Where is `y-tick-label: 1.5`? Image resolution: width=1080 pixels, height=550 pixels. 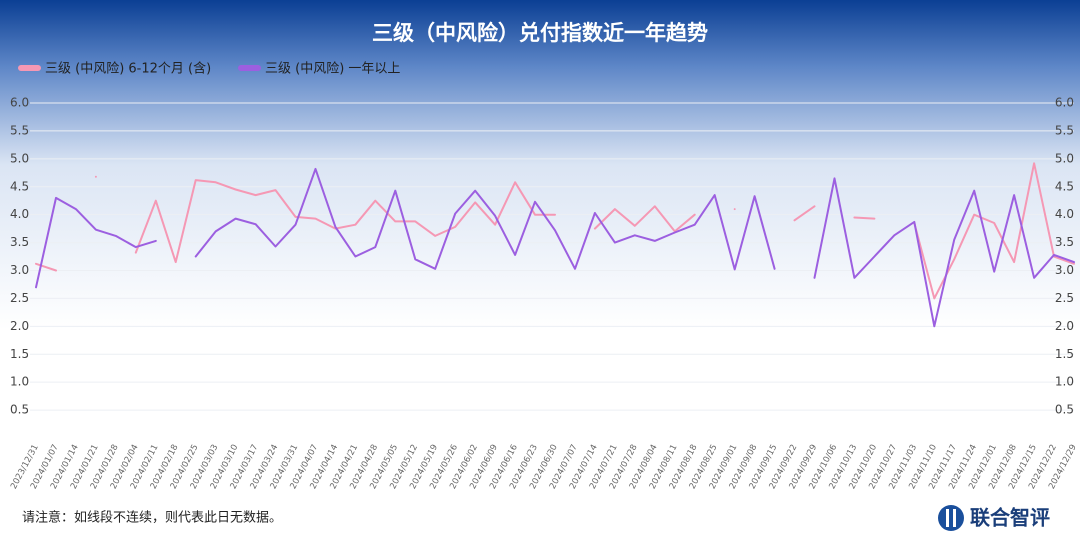 y-tick-label: 1.5 is located at coordinates (19, 354).